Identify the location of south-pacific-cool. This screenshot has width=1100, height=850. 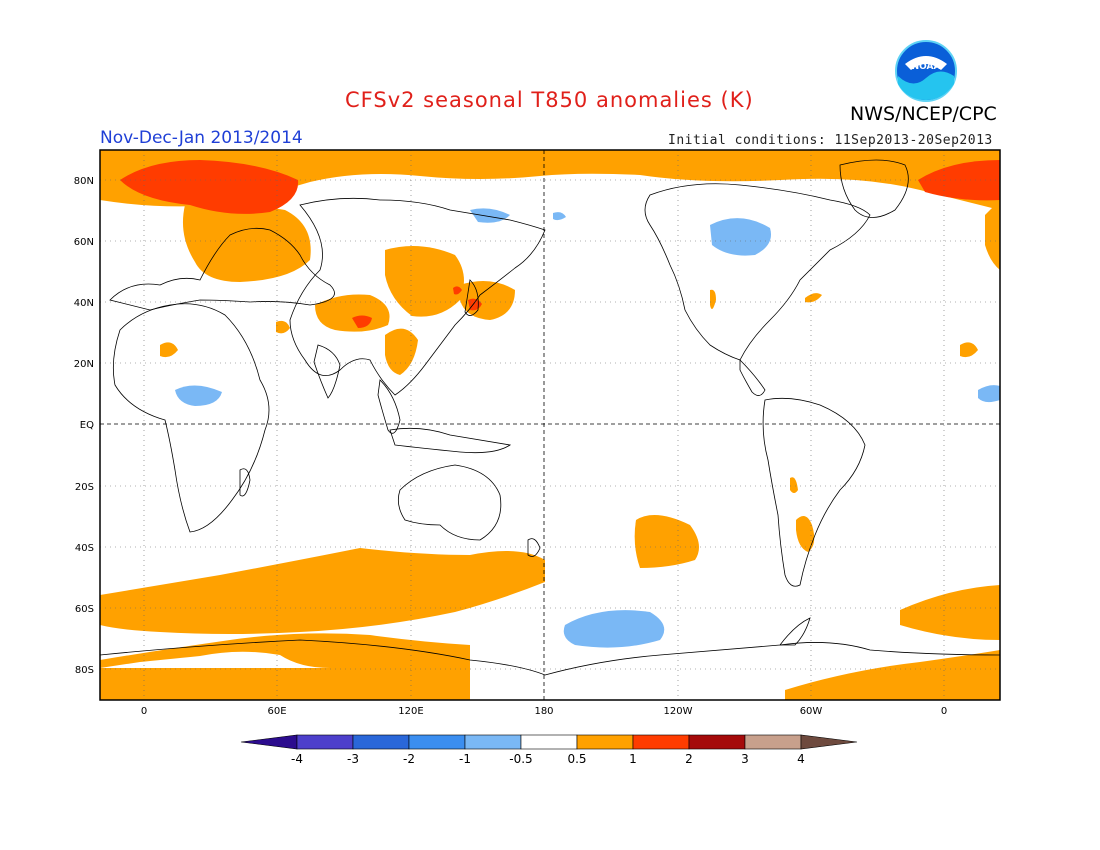
(614, 629).